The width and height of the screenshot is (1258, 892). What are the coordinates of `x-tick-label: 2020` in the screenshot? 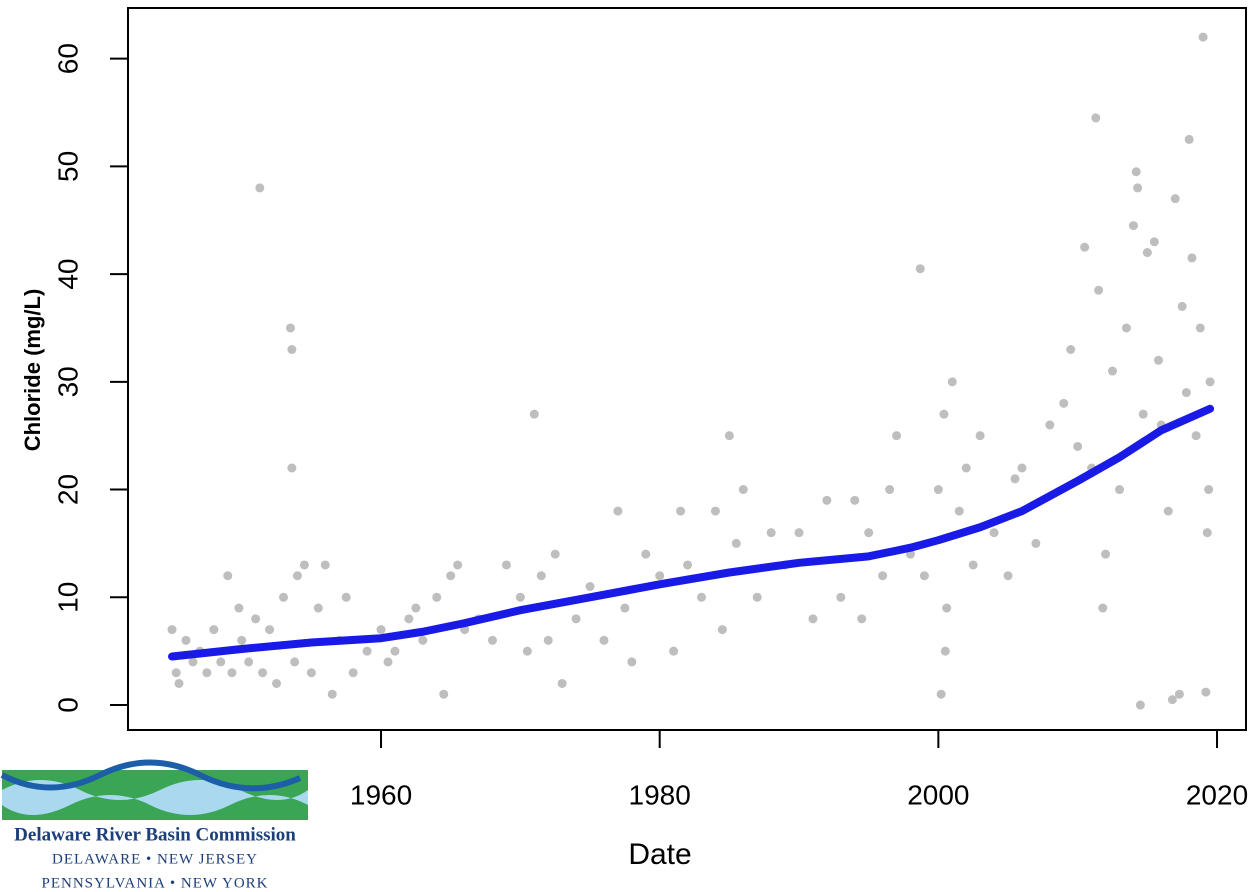 It's located at (1217, 794).